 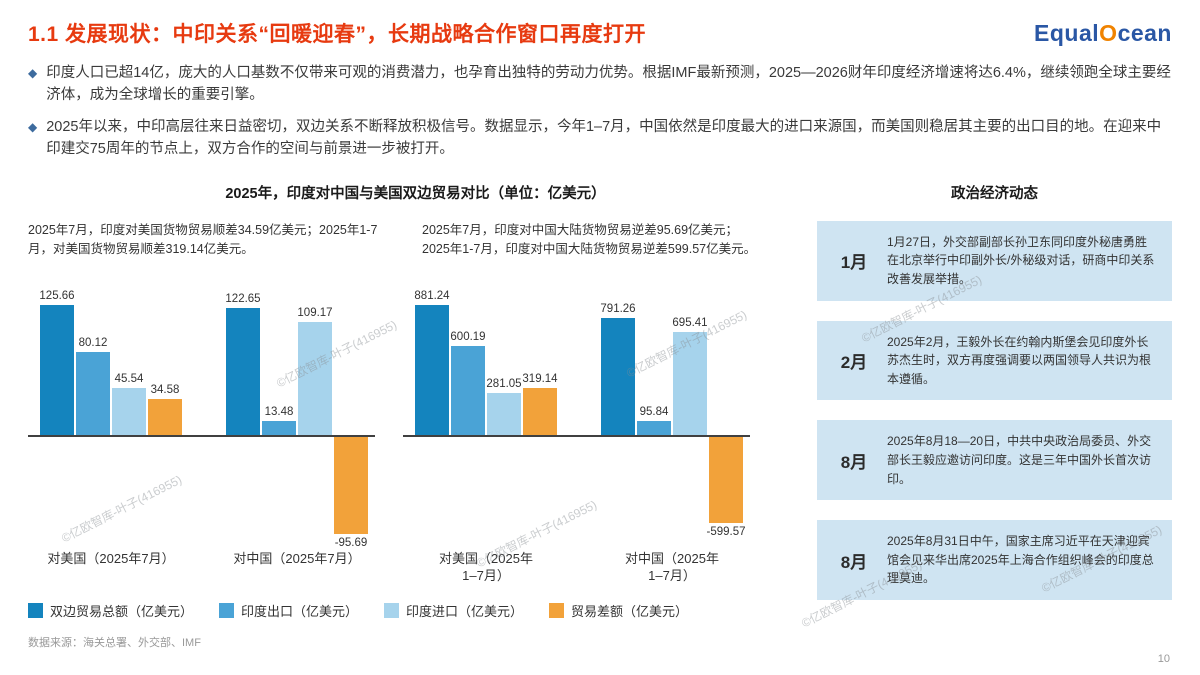 I want to click on bar-cell: 122.65, so click(x=243, y=420).